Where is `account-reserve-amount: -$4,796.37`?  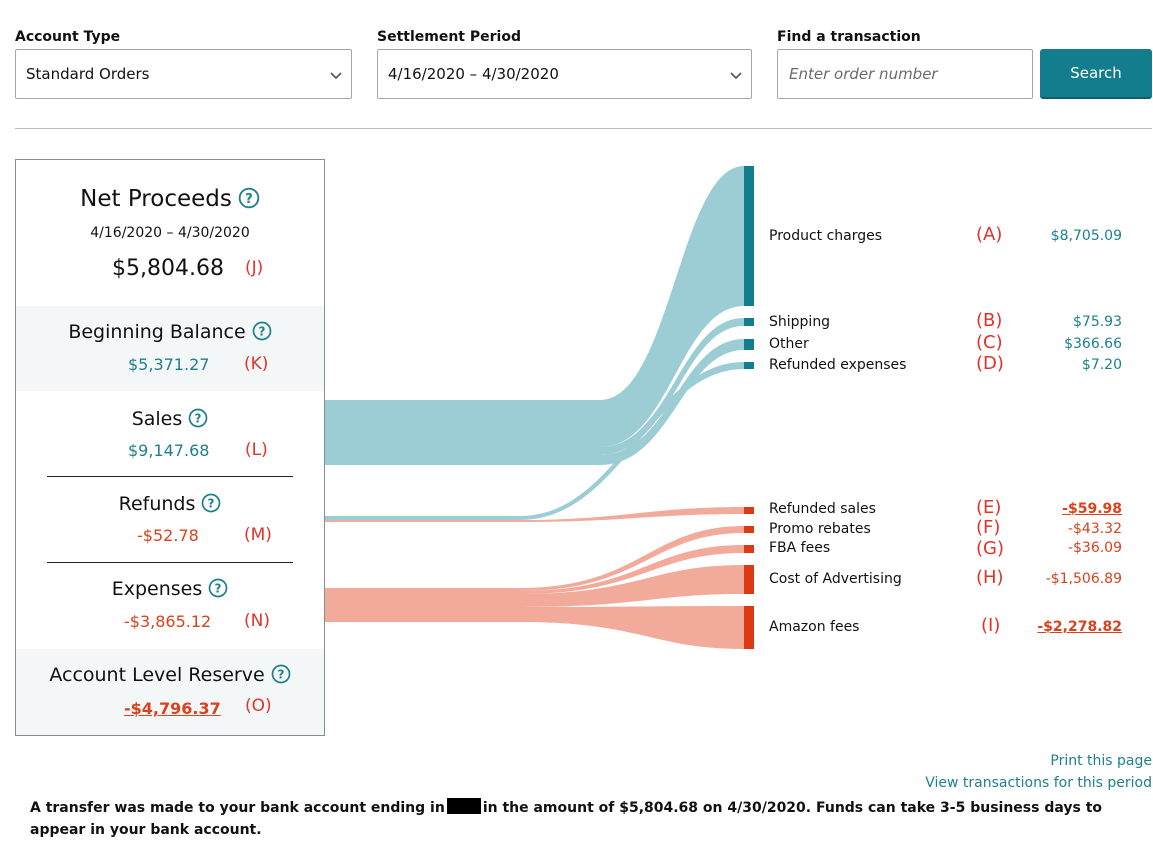
account-reserve-amount: -$4,796.37 is located at coordinates (172, 708).